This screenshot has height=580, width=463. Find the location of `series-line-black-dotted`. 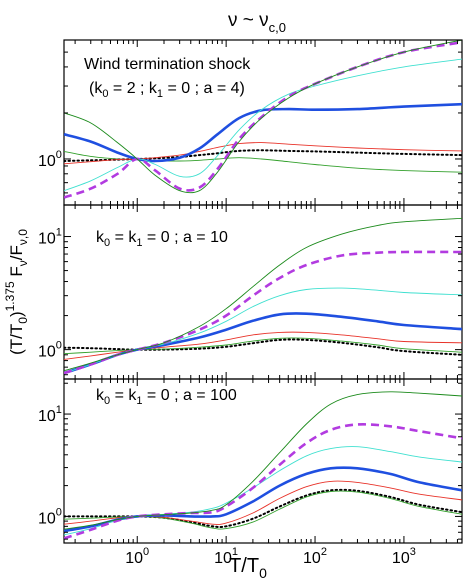

series-line-black-dotted is located at coordinates (263, 347).